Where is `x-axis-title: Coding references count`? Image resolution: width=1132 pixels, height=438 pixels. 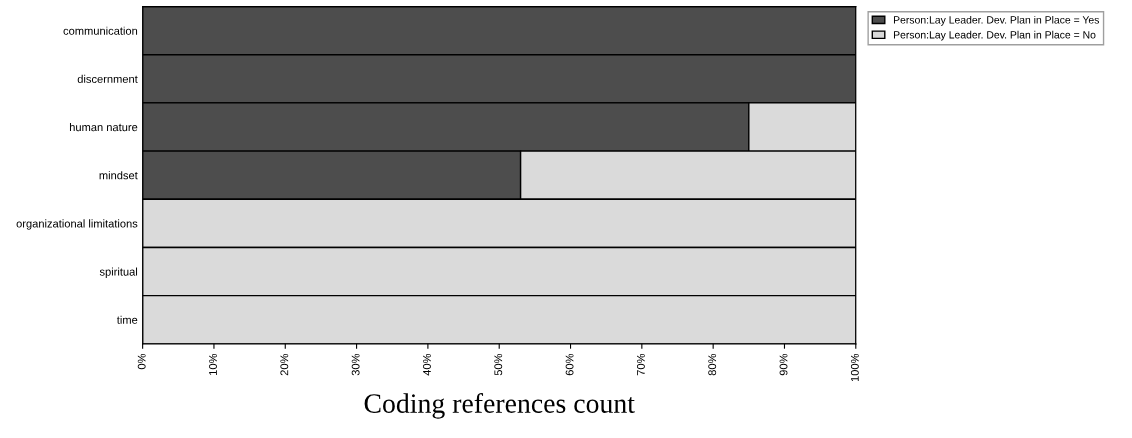
x-axis-title: Coding references count is located at coordinates (499, 406).